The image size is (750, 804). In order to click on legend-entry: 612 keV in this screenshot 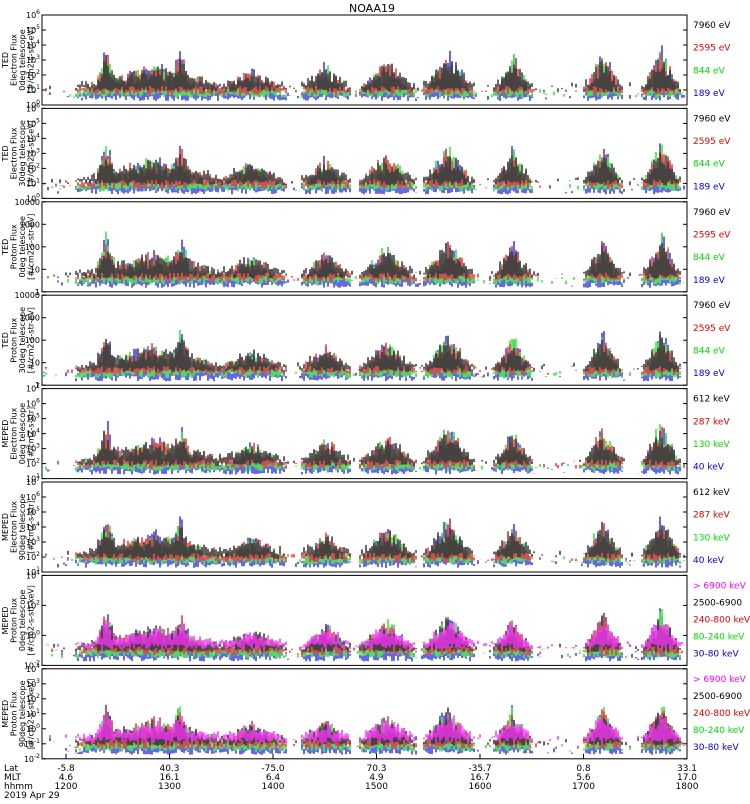, I will do `click(711, 400)`.